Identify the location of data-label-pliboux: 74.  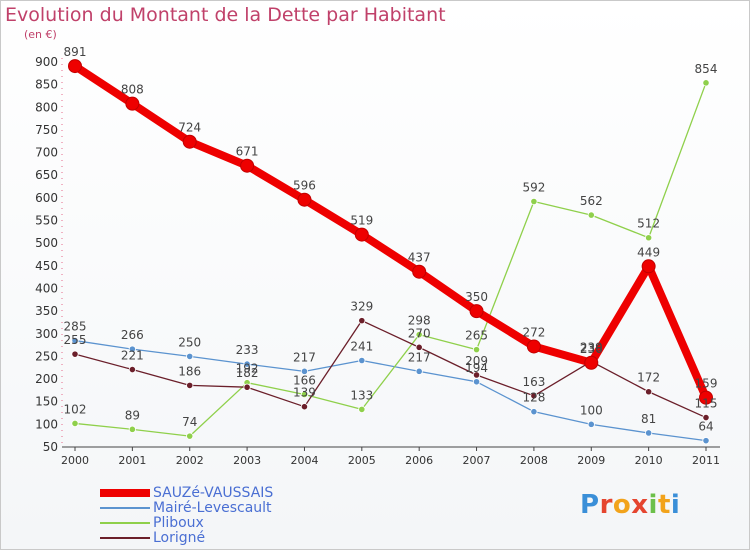
(189, 422).